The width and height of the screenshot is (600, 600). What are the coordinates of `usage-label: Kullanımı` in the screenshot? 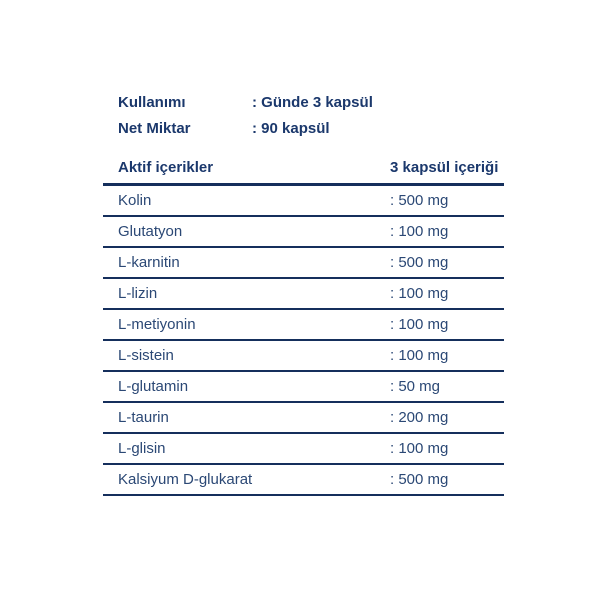 It's located at (152, 102).